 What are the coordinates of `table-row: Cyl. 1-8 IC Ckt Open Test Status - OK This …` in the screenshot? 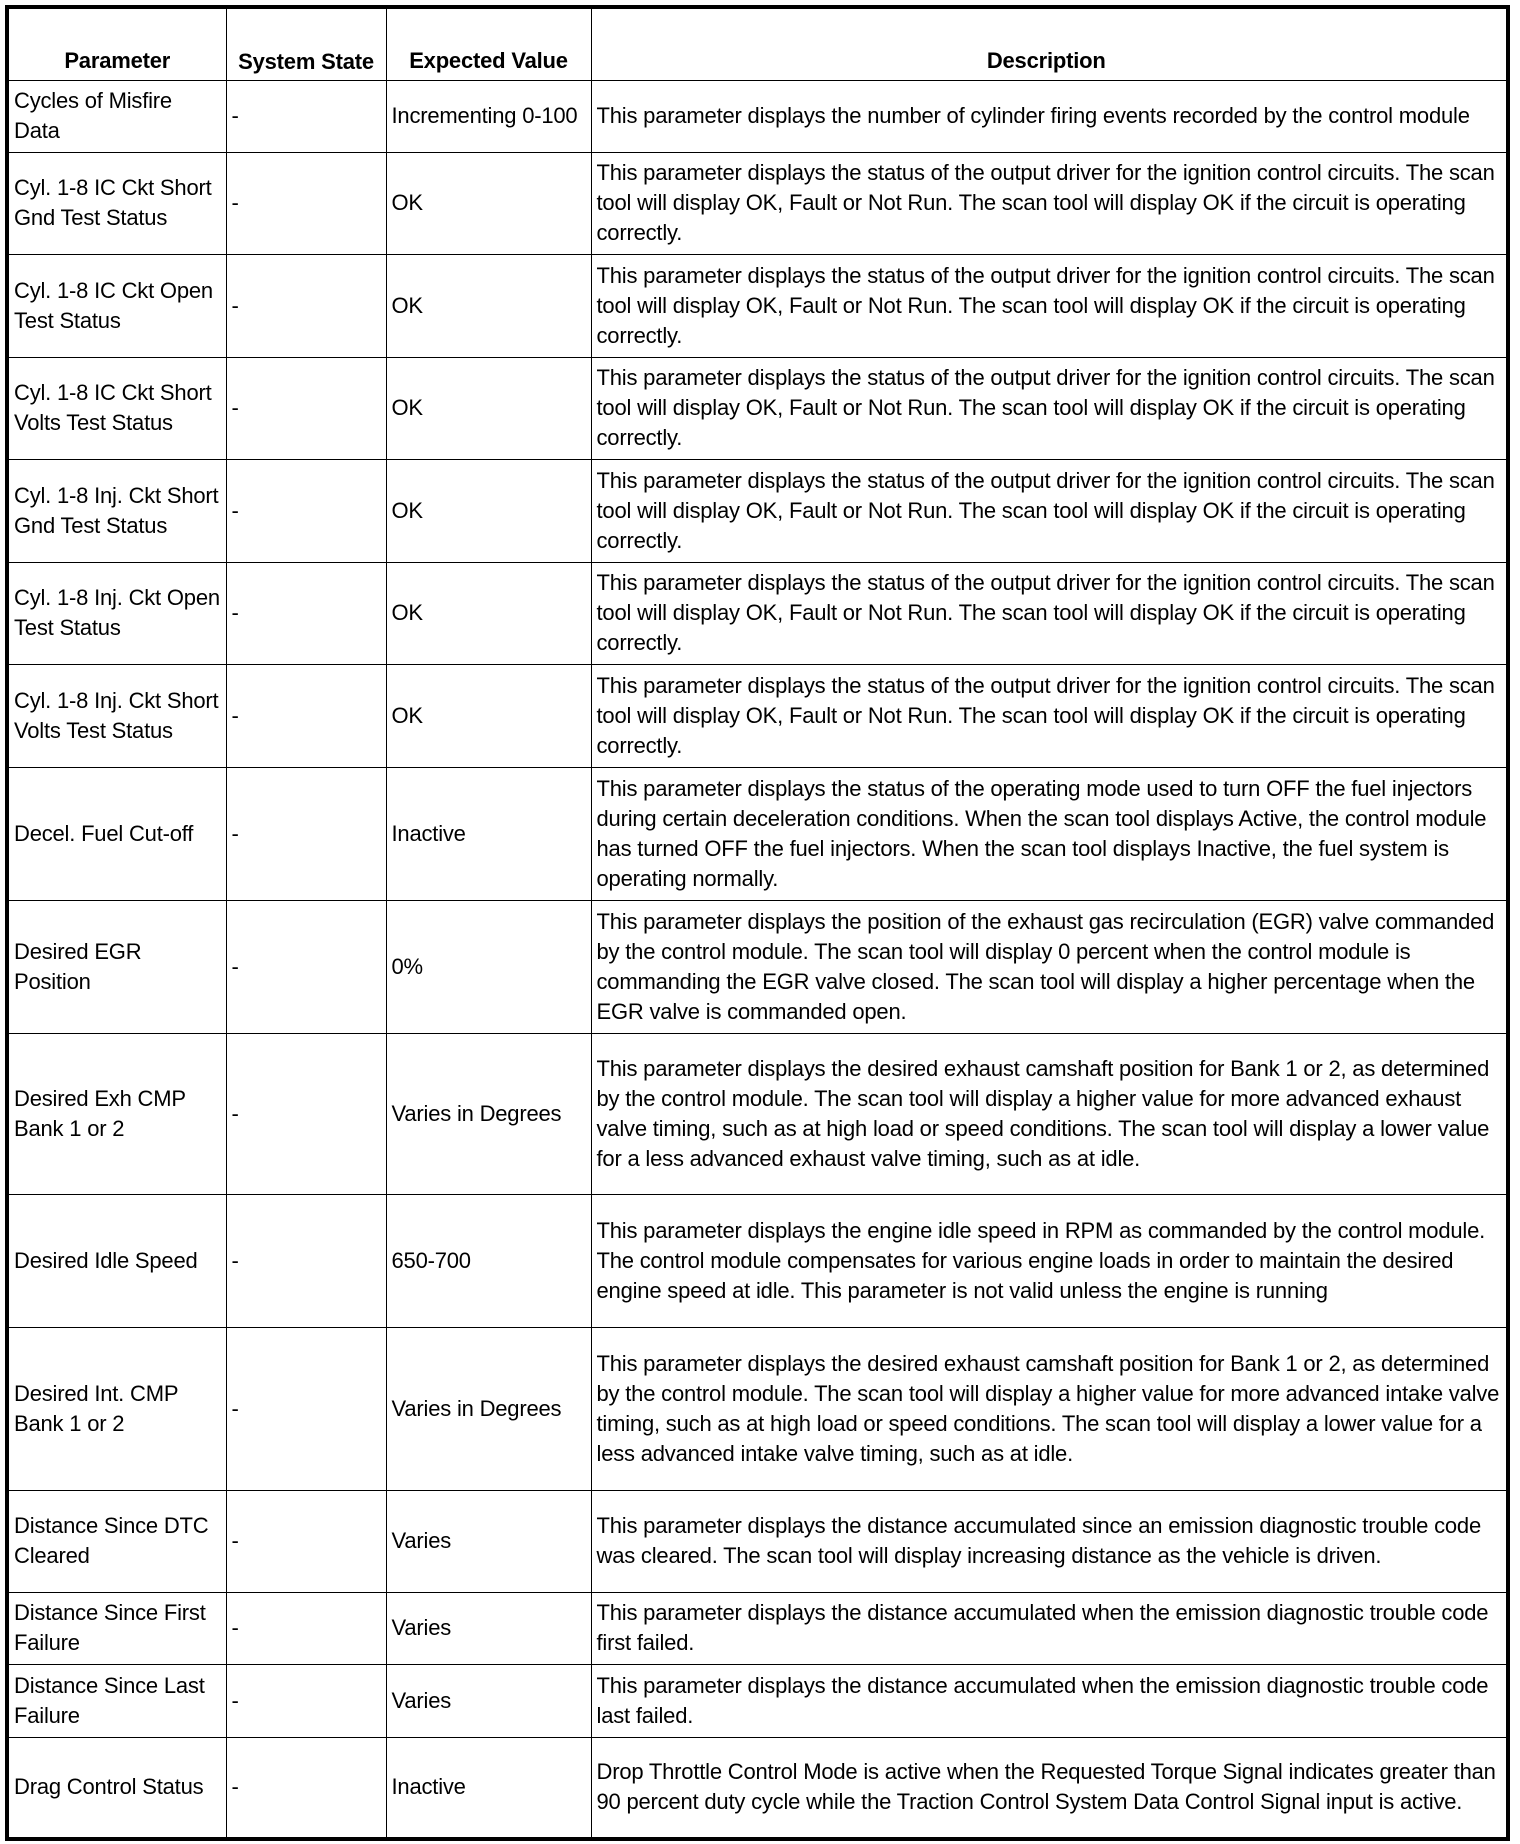 It's located at (757, 305).